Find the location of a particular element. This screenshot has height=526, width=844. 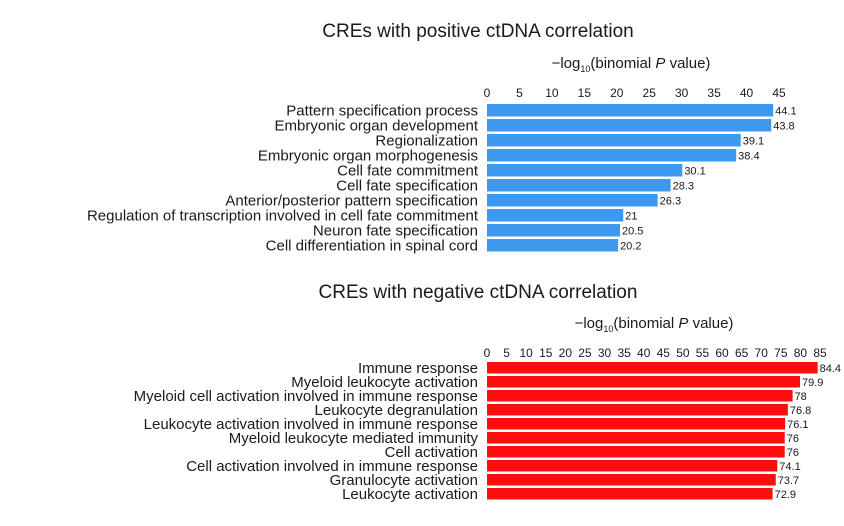

category-label: Cell fate commitment is located at coordinates (408, 170).